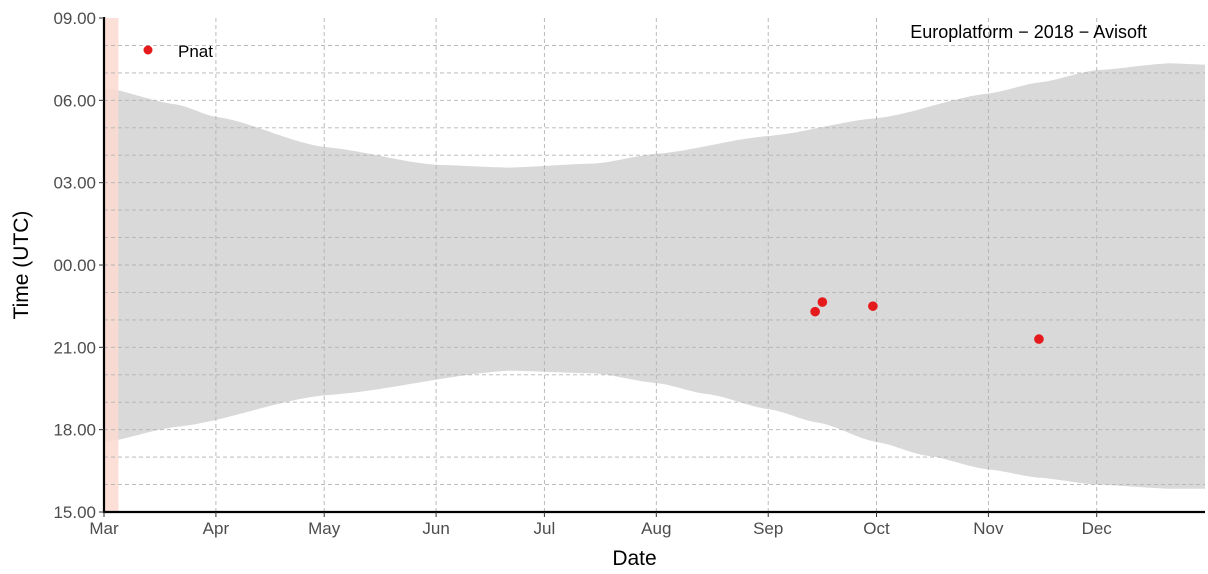  Describe the element at coordinates (768, 528) in the screenshot. I see `x-tick-label: Sep` at that location.